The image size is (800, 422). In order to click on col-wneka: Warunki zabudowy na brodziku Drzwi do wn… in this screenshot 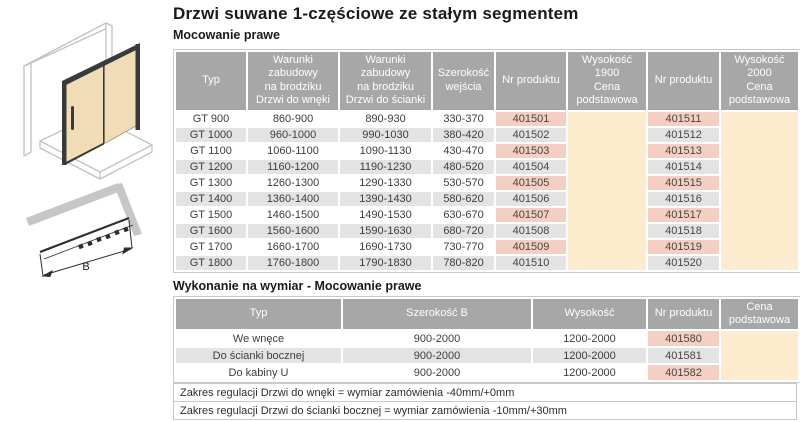, I will do `click(293, 81)`.